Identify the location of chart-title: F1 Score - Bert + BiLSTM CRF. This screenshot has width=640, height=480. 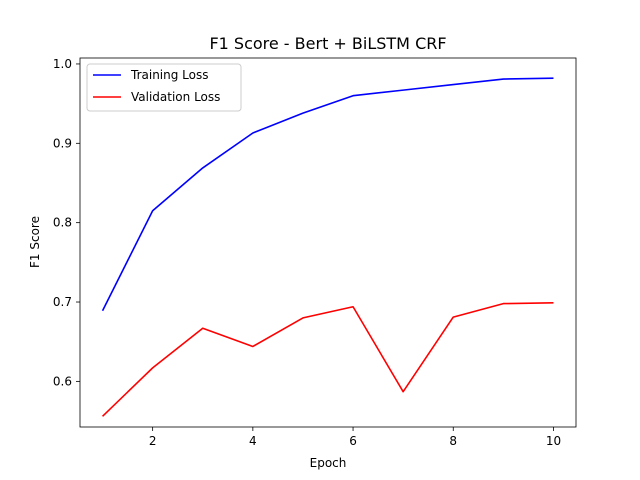
(327, 43).